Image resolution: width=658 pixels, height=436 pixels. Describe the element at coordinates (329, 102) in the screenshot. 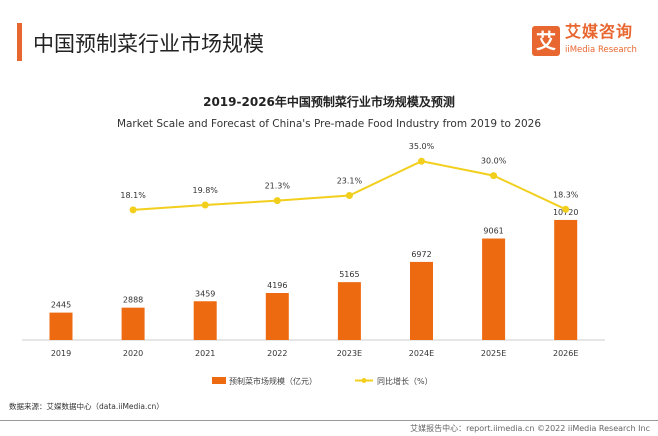

I see `chart-title: 2019-2026年中国预制菜行业市场规模及预测` at that location.